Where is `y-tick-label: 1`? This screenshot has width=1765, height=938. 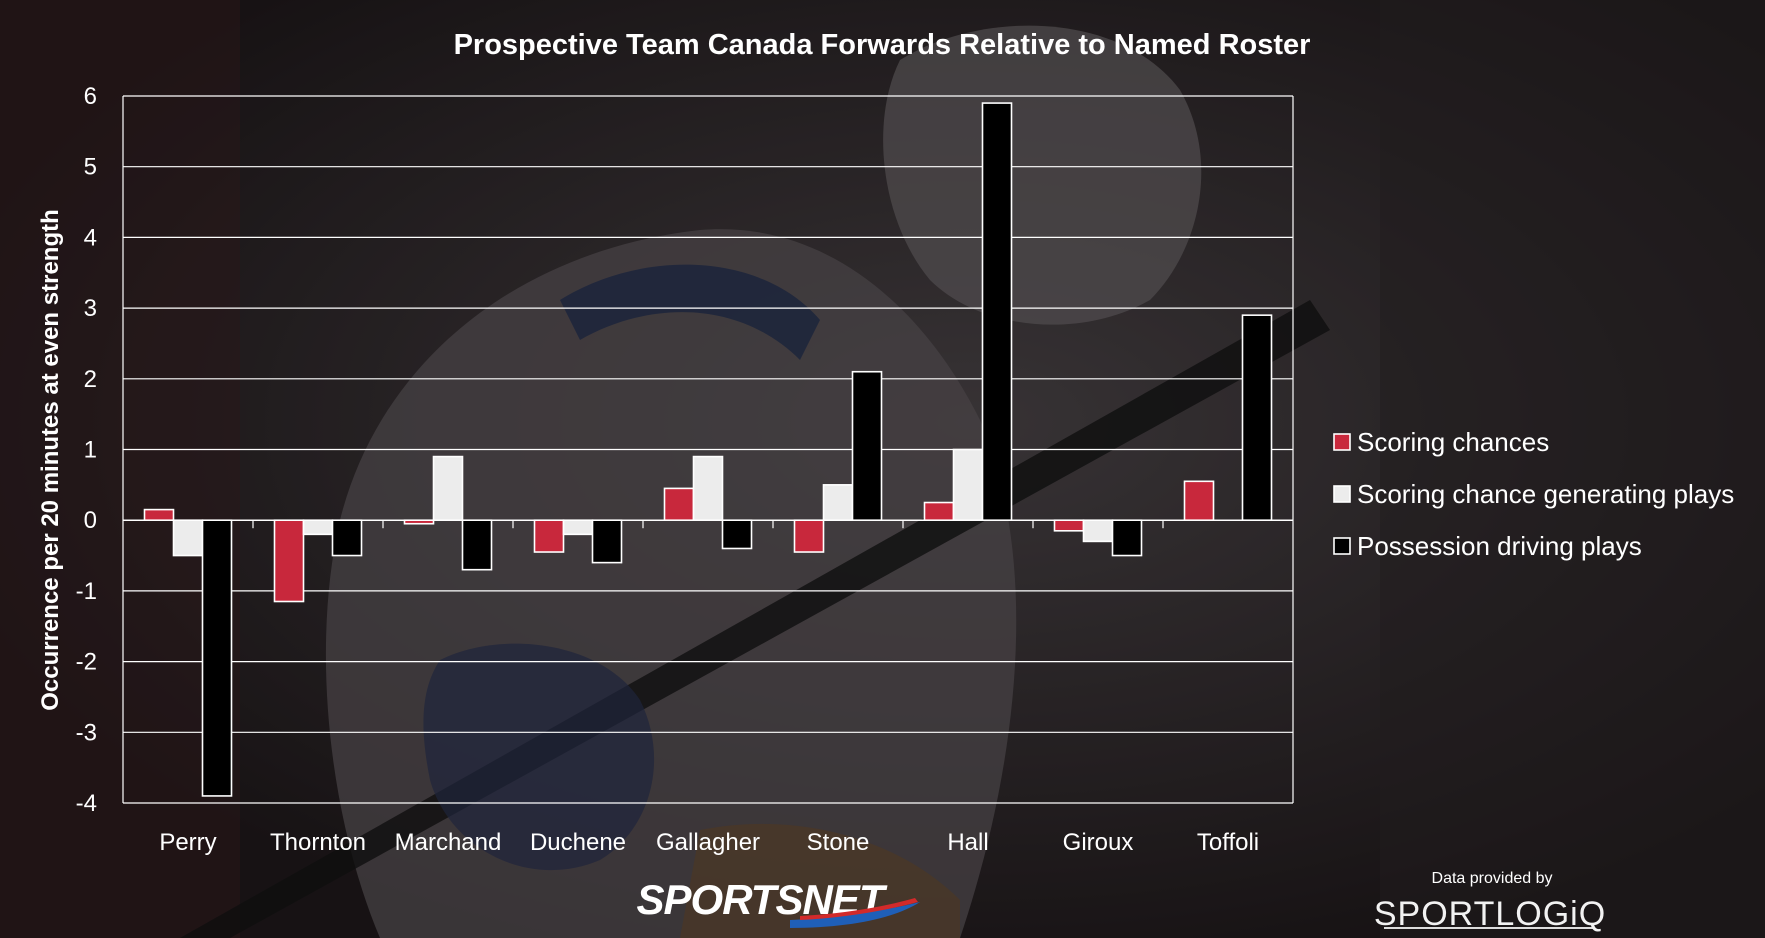 y-tick-label: 1 is located at coordinates (90, 450).